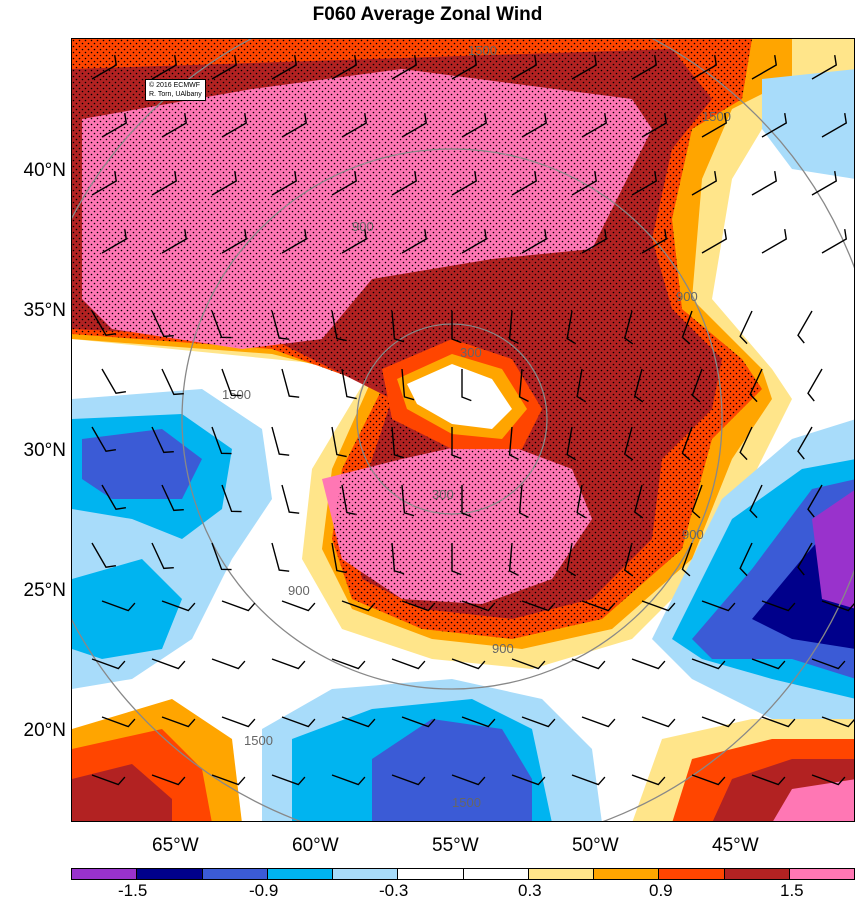 This screenshot has width=855, height=901. I want to click on lon-label: 65°W, so click(175, 845).